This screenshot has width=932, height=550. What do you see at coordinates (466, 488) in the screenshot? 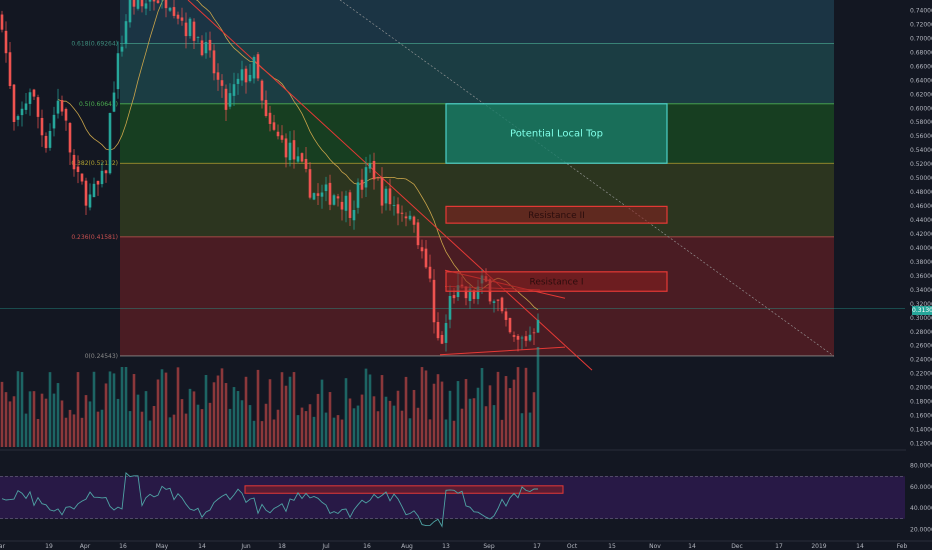
I see `rsi-oscillator` at bounding box center [466, 488].